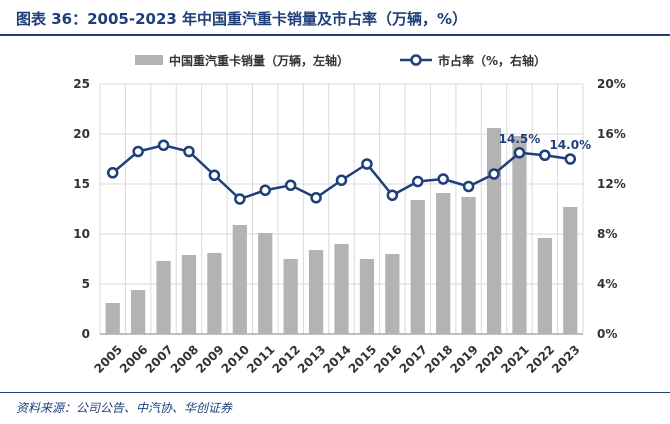 The image size is (670, 424). I want to click on point-2013, so click(316, 198).